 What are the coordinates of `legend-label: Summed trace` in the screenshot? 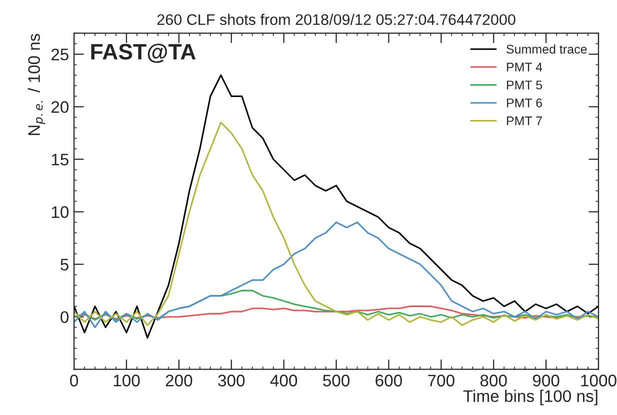 It's located at (546, 49).